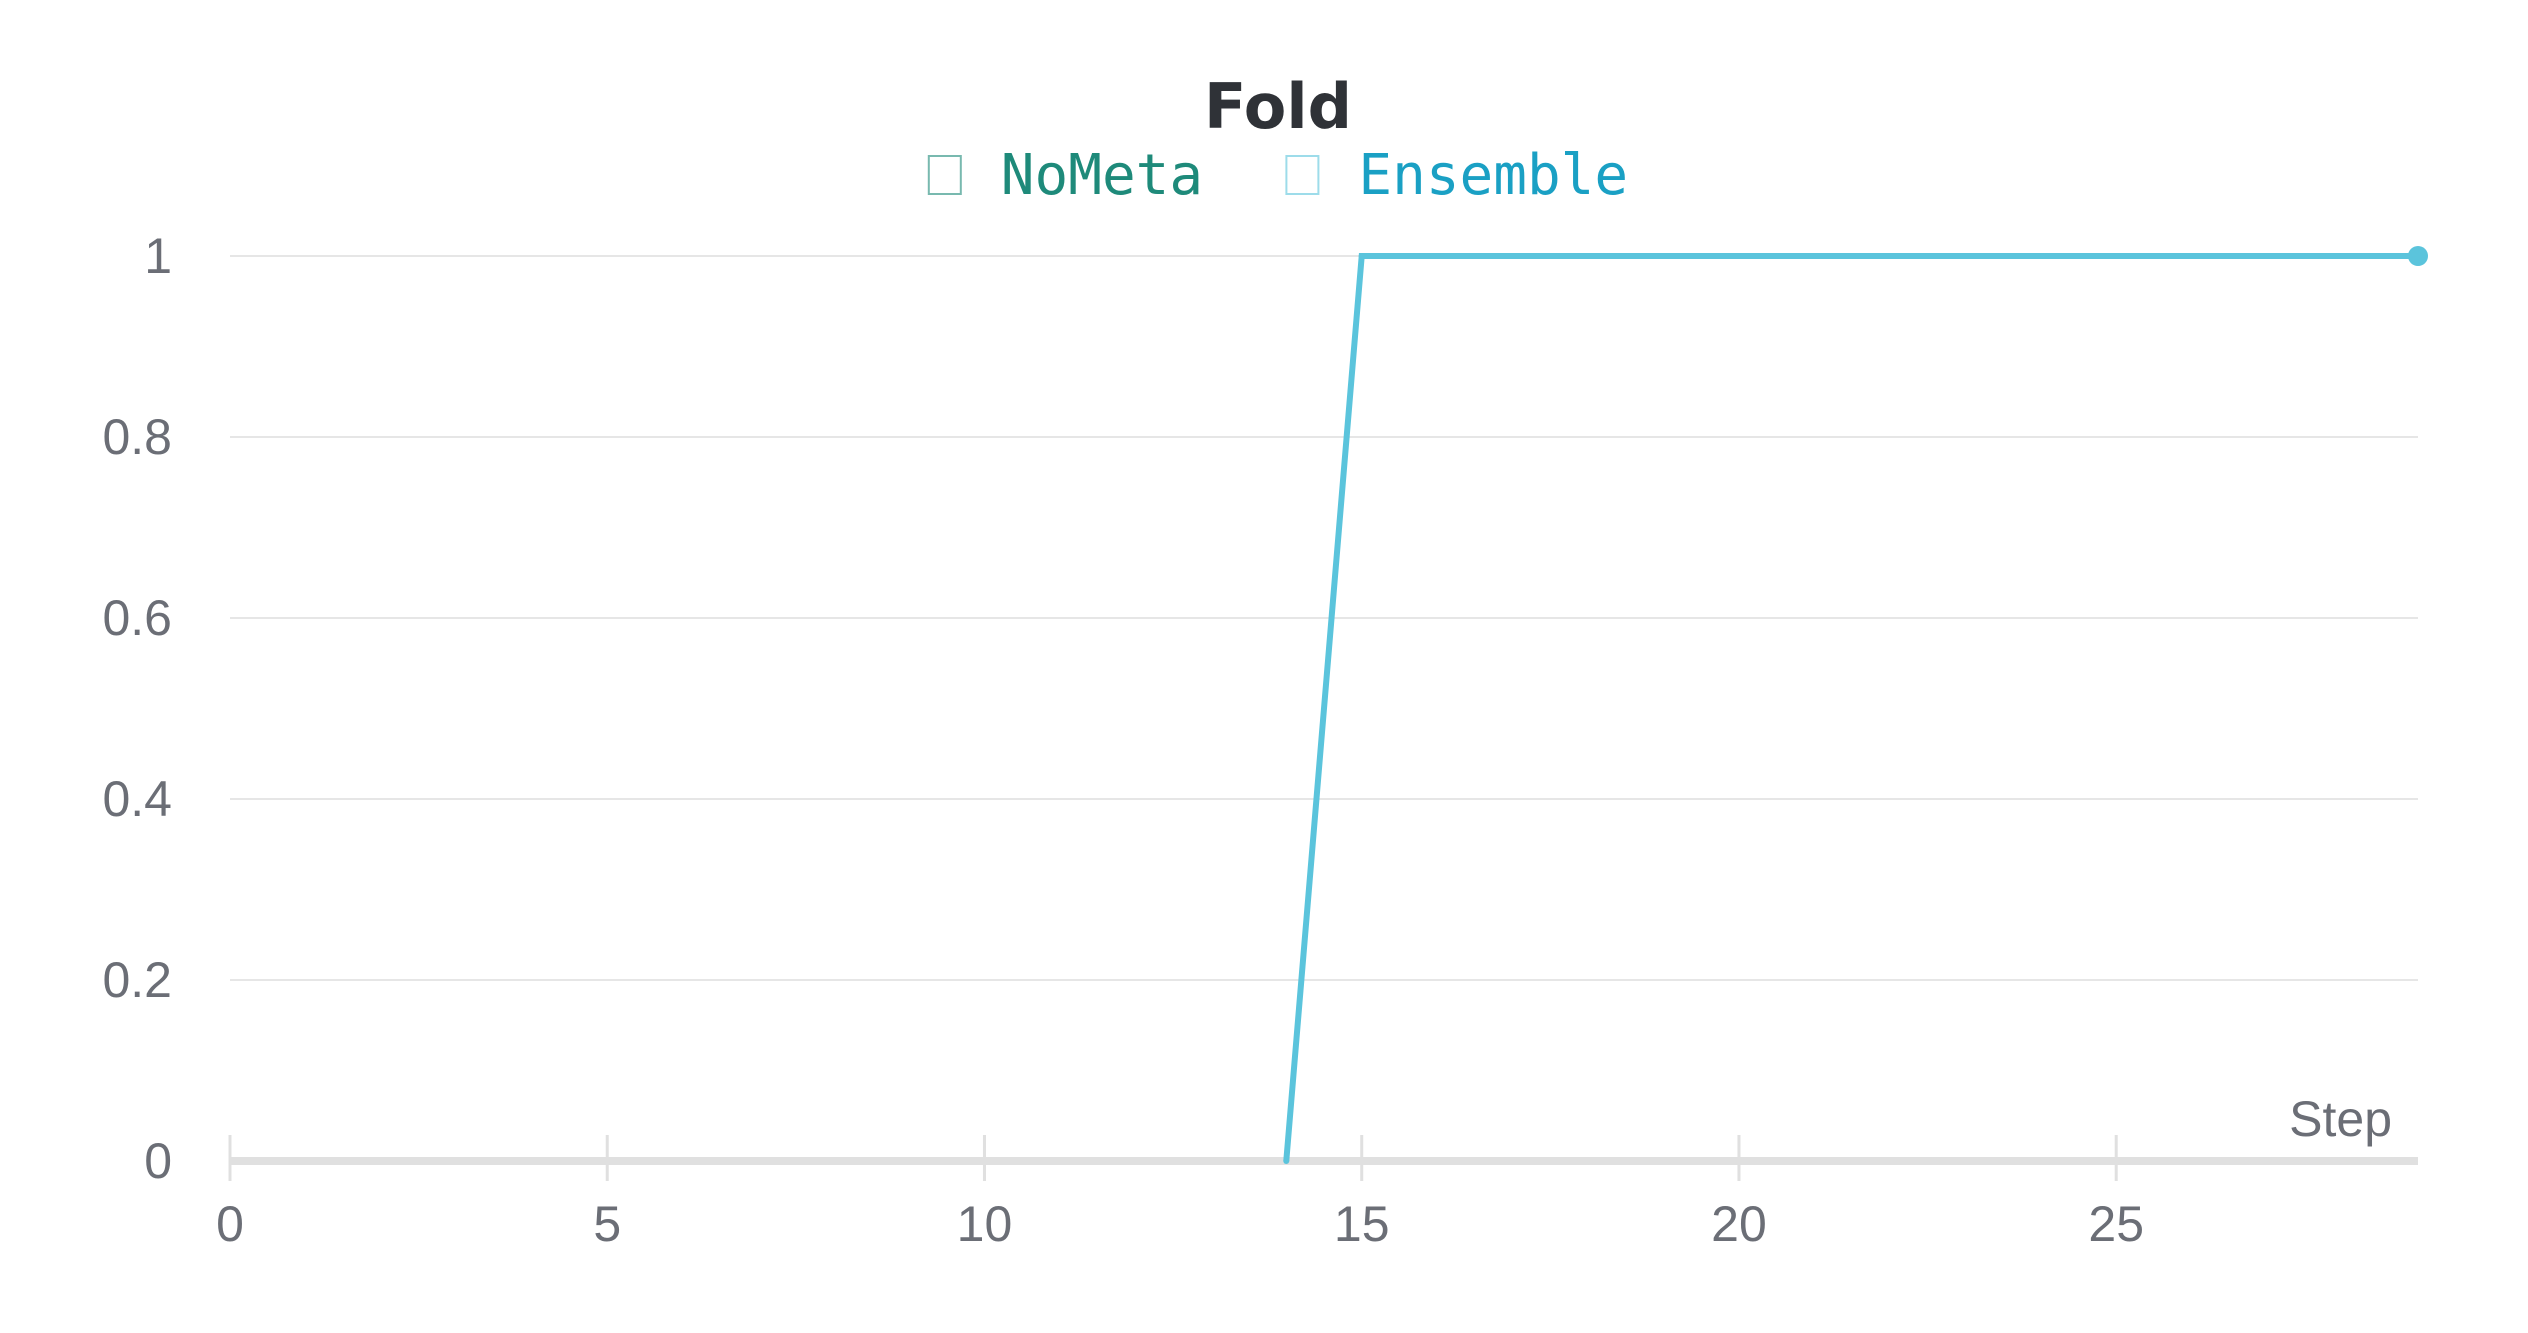 Image resolution: width=2528 pixels, height=1333 pixels. What do you see at coordinates (1102, 175) in the screenshot?
I see `legend-label-nometa: NoMeta` at bounding box center [1102, 175].